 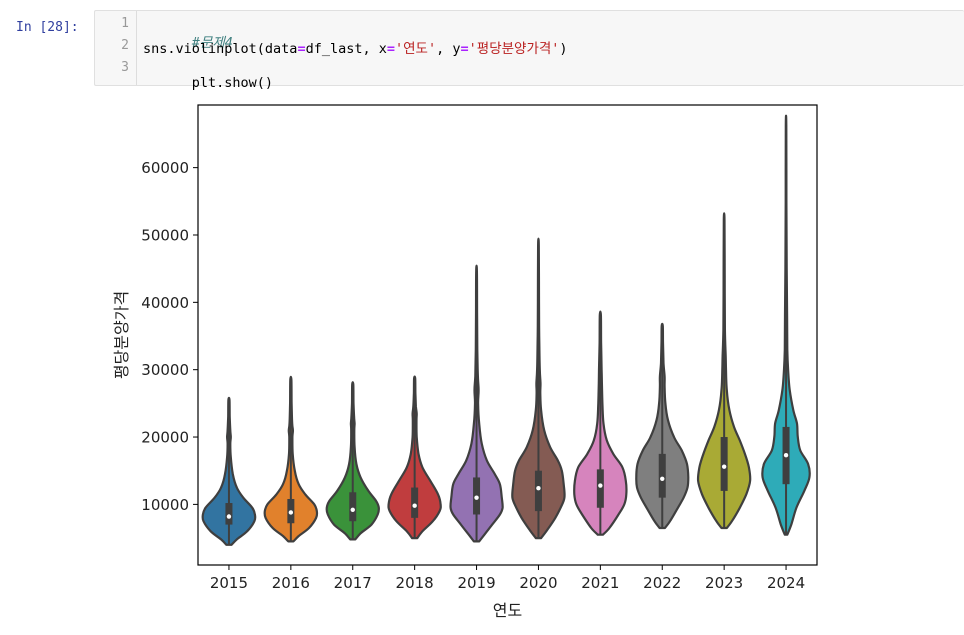 What do you see at coordinates (346, 49) in the screenshot?
I see `code-token: df_last, x` at bounding box center [346, 49].